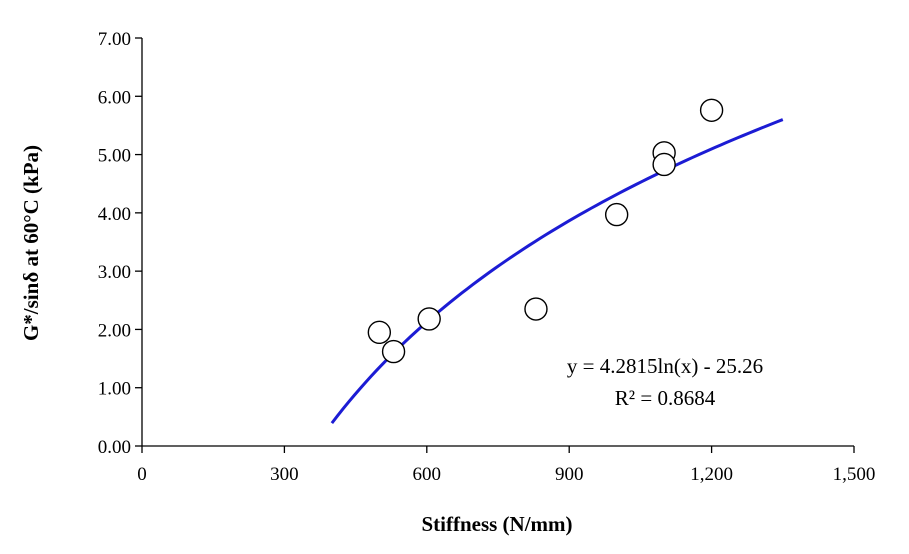  What do you see at coordinates (142, 474) in the screenshot?
I see `x-tick-label: 0` at bounding box center [142, 474].